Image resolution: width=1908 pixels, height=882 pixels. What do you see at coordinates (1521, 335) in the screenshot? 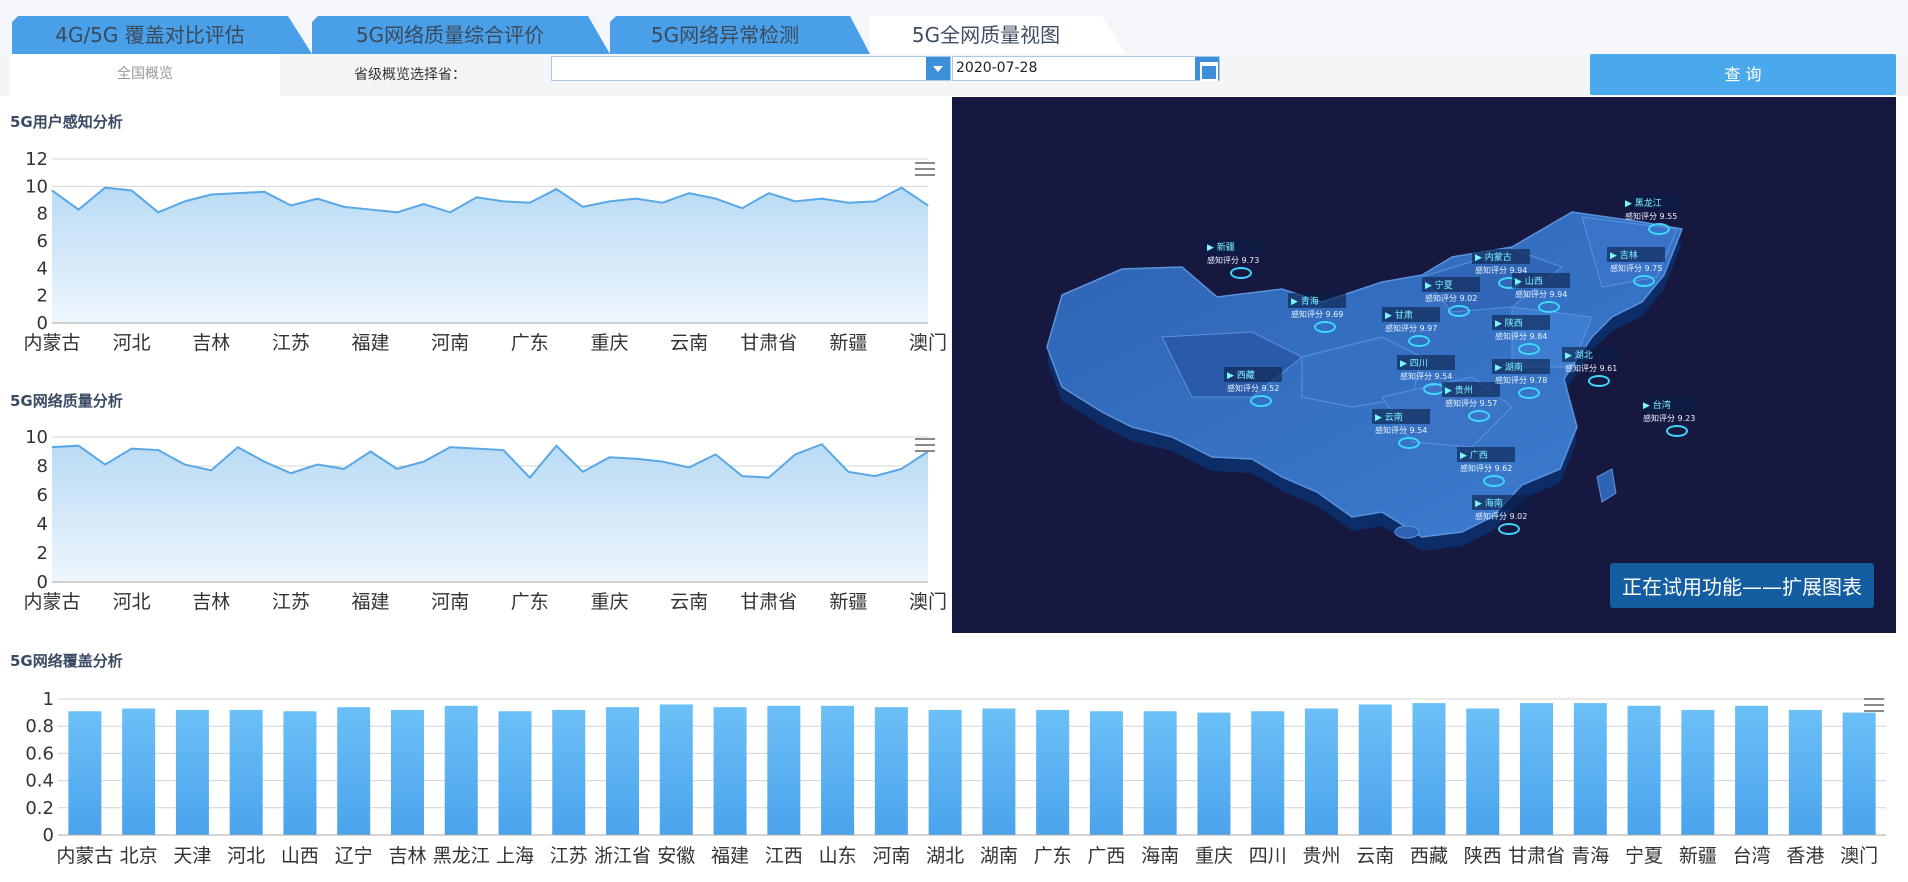
I see `map-province-label: ▶ 陕西 感知评分 9.84` at bounding box center [1521, 335].